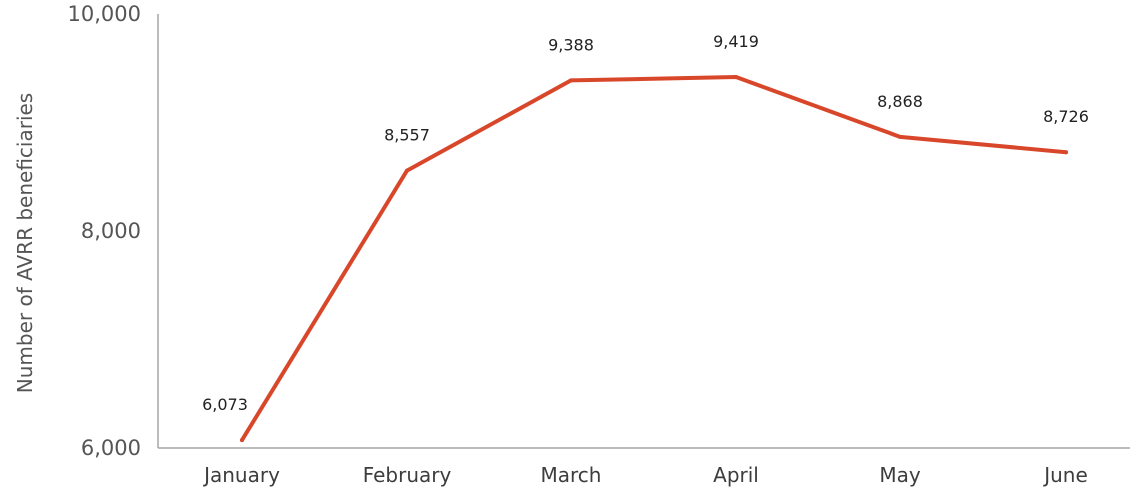  I want to click on data-label: 6,073, so click(225, 404).